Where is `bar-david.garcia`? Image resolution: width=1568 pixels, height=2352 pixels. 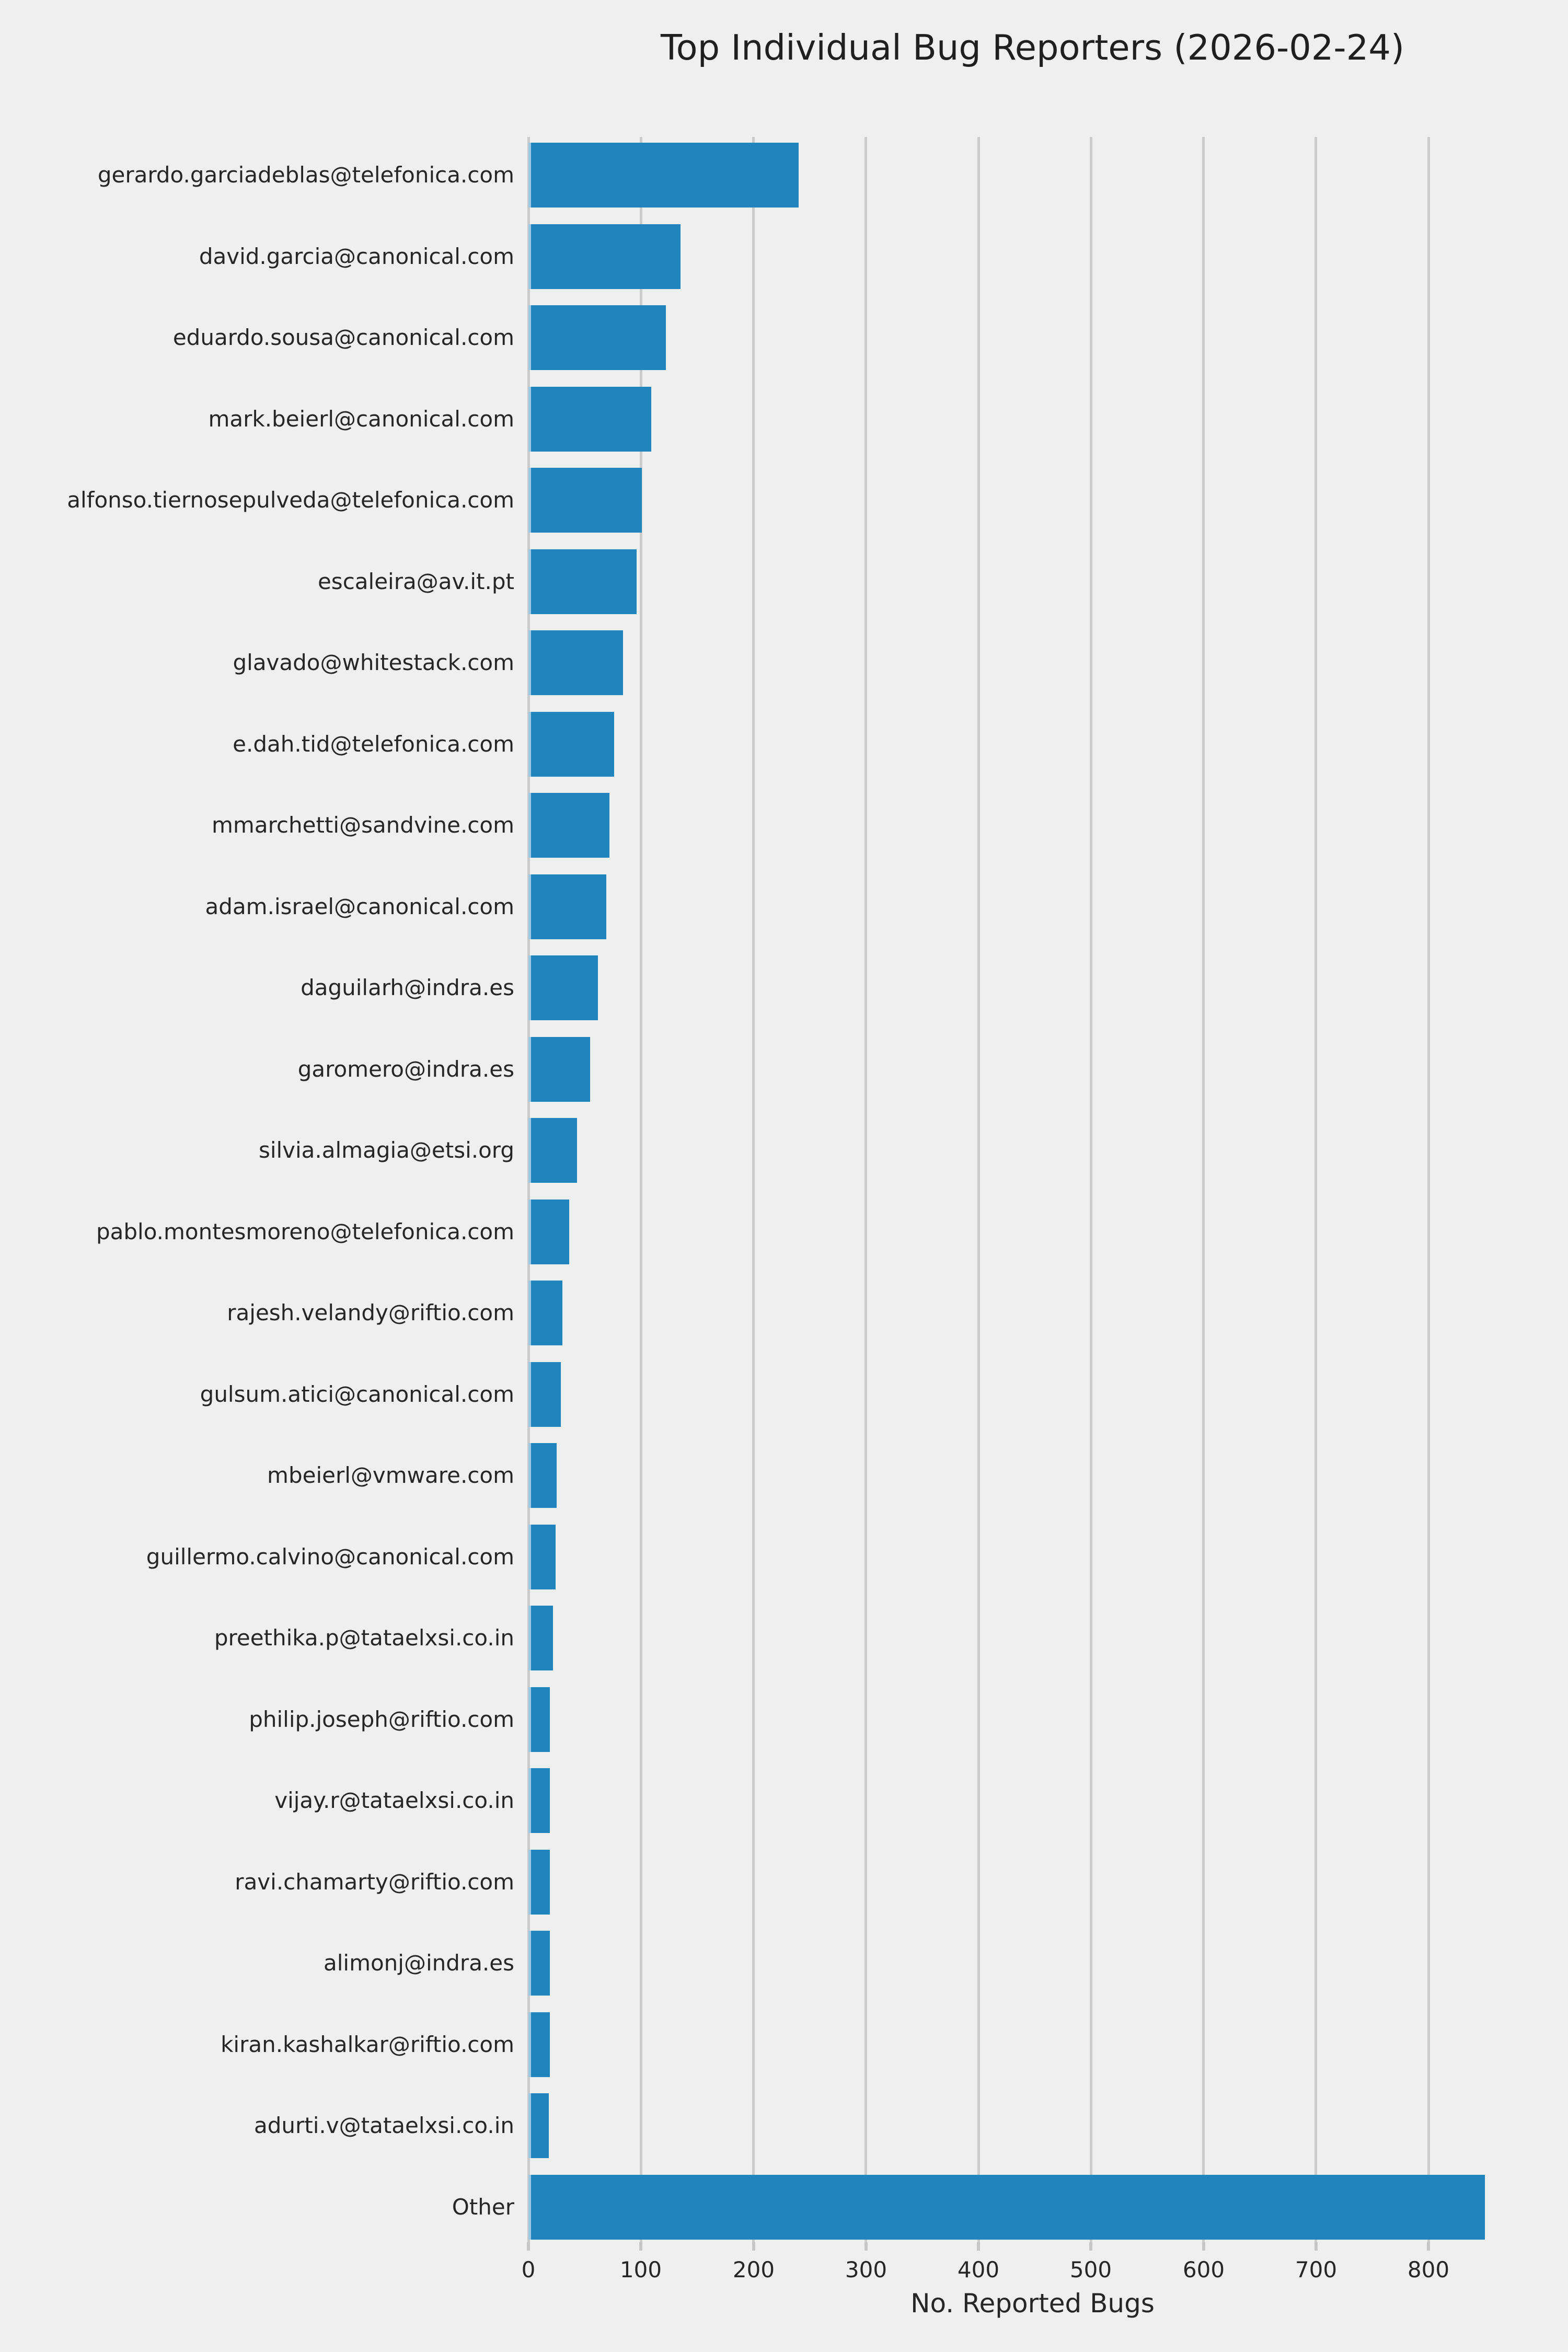 bar-david.garcia is located at coordinates (604, 256).